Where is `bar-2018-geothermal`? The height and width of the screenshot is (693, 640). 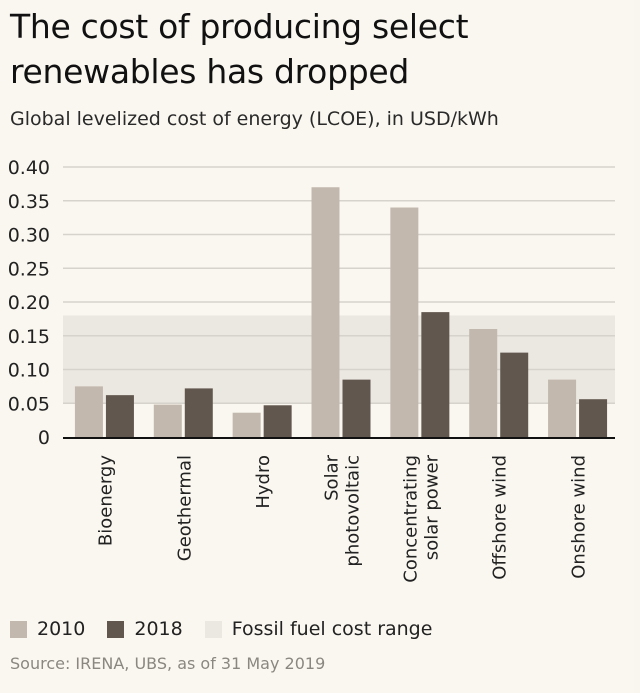 bar-2018-geothermal is located at coordinates (198, 412).